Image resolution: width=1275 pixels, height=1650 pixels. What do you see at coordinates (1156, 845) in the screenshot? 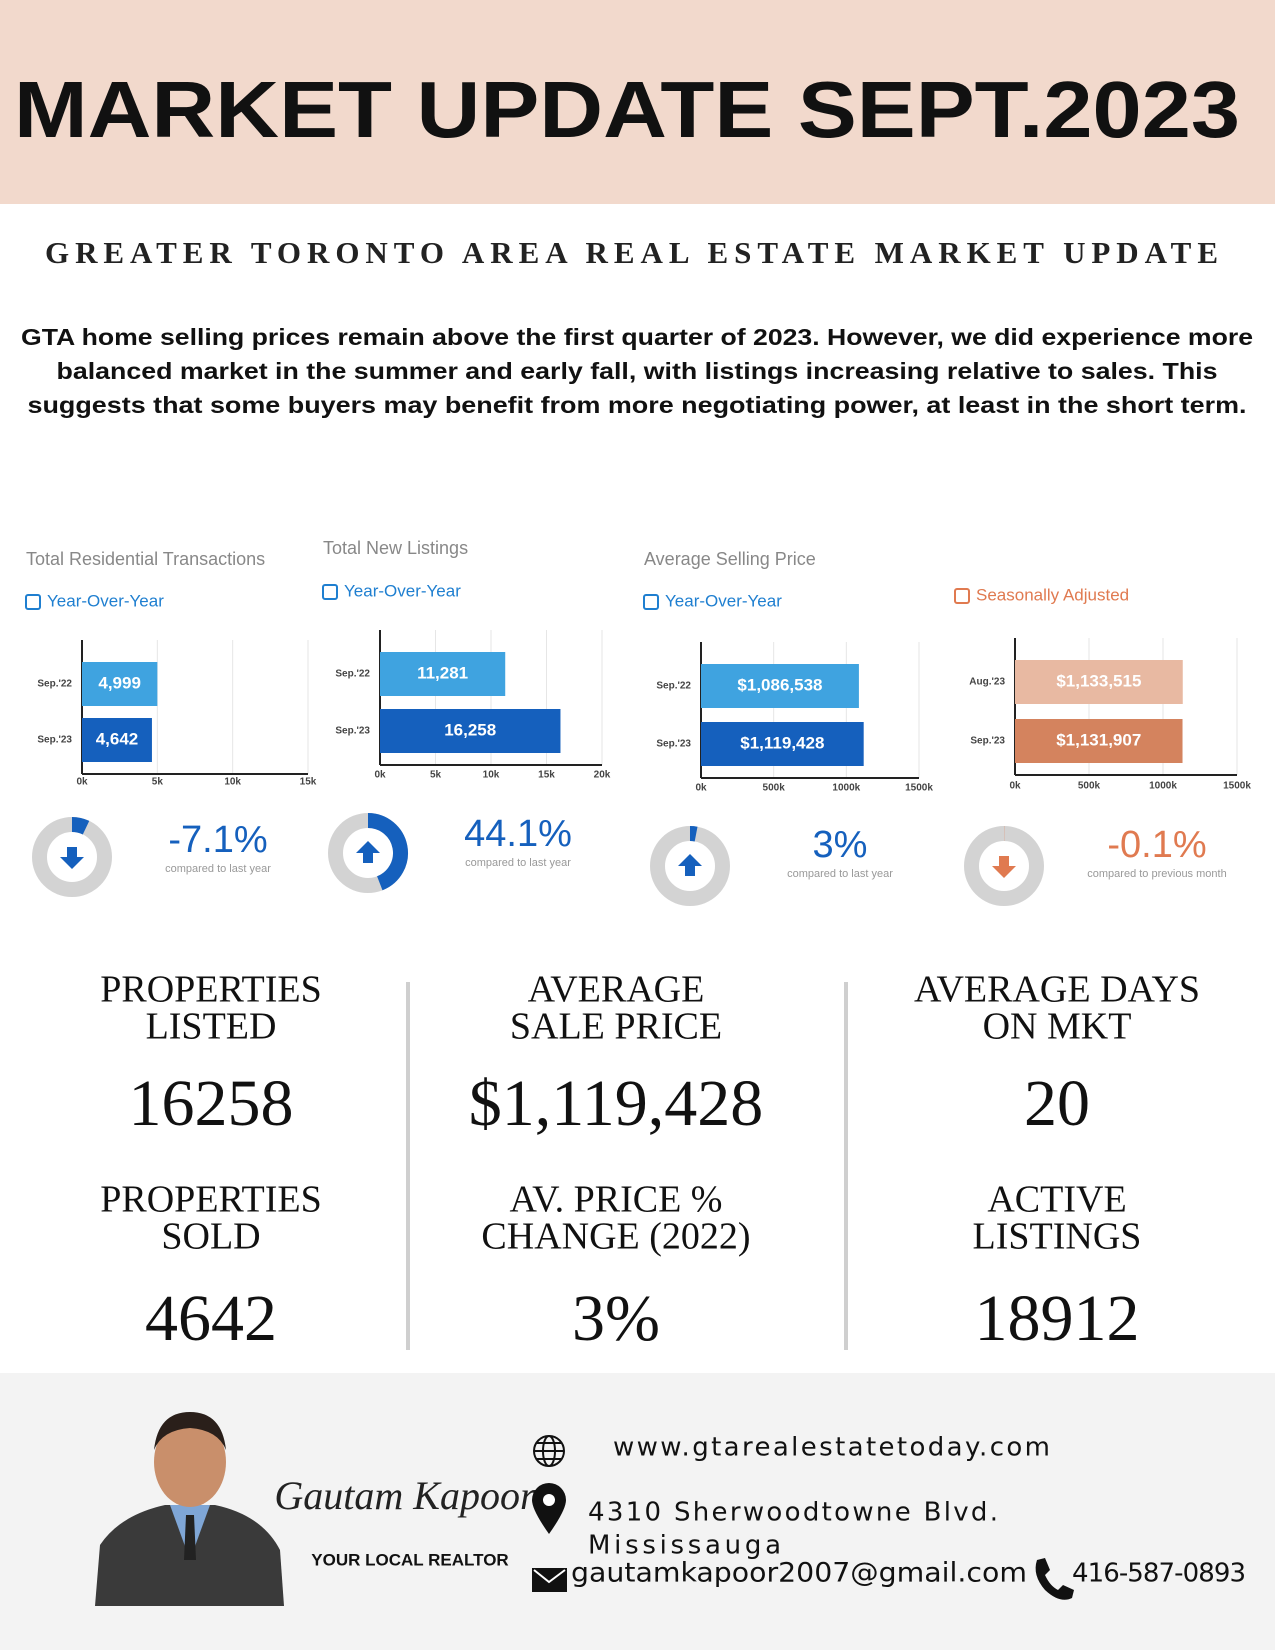
I see `change-label: -0.1%` at bounding box center [1156, 845].